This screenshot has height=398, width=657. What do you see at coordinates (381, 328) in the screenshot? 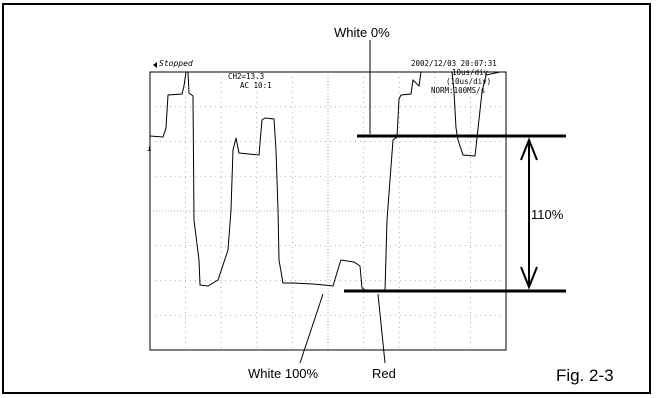
I see `red-leader` at bounding box center [381, 328].